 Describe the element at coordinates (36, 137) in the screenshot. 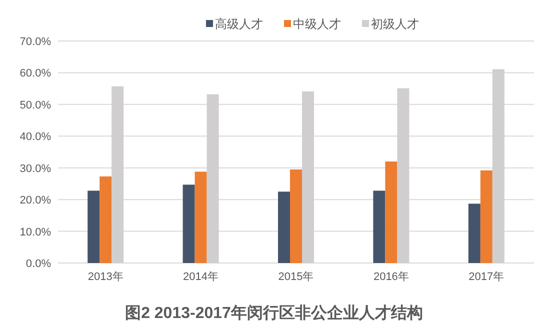

I see `y-tick-label: 40.0%` at that location.